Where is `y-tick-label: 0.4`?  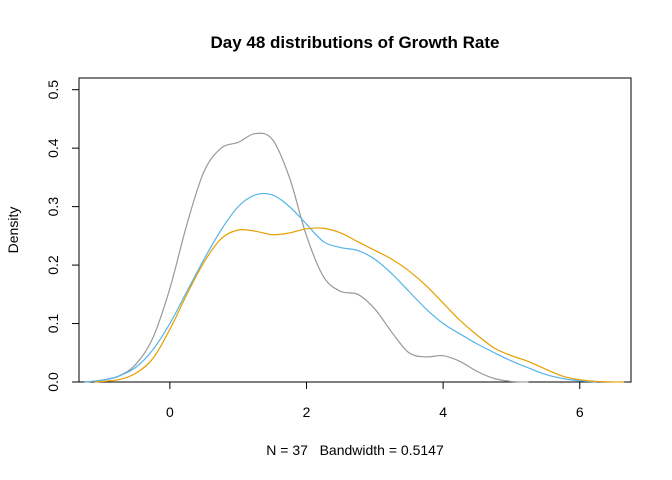
y-tick-label: 0.4 is located at coordinates (53, 148).